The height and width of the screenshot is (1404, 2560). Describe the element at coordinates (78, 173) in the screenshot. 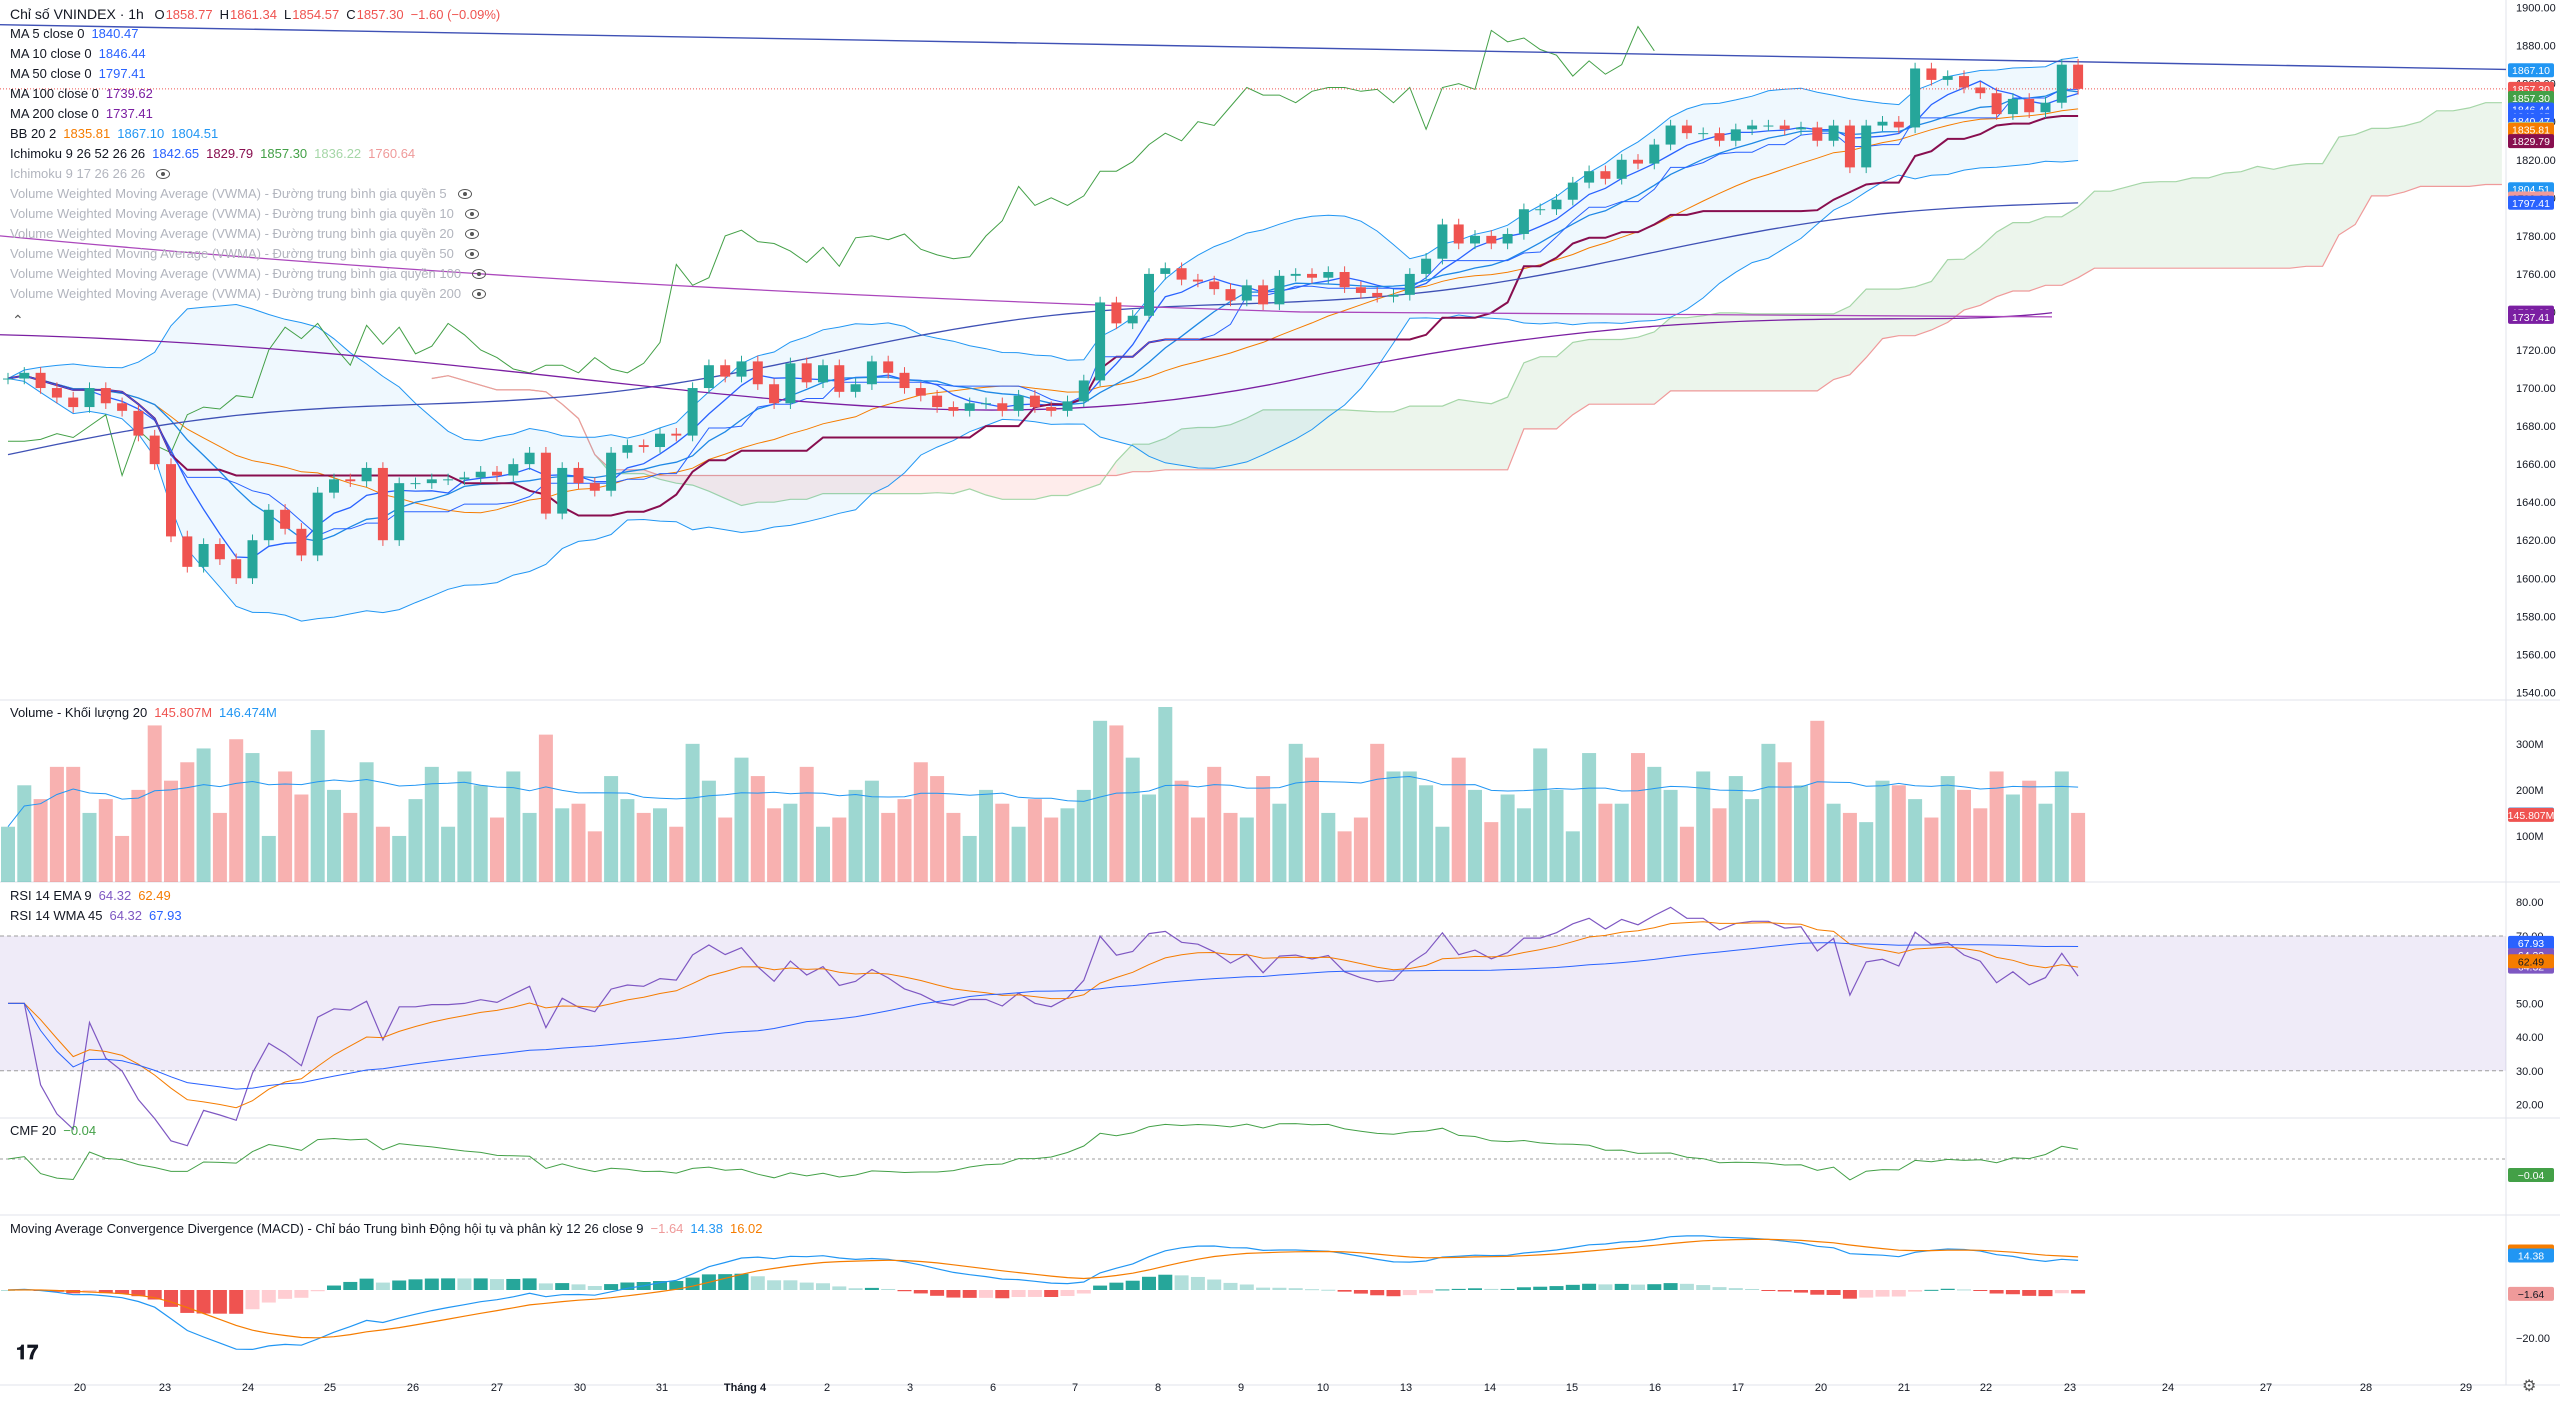

I see `legend-name: Ichimoku 9 17 26 26 26` at that location.